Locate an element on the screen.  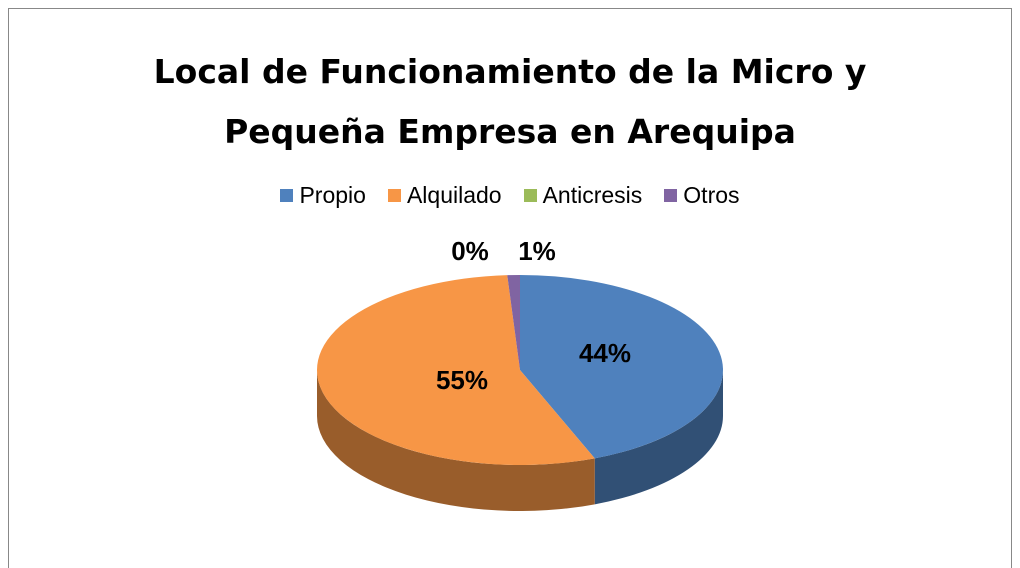
data-label: 0% is located at coordinates (470, 251).